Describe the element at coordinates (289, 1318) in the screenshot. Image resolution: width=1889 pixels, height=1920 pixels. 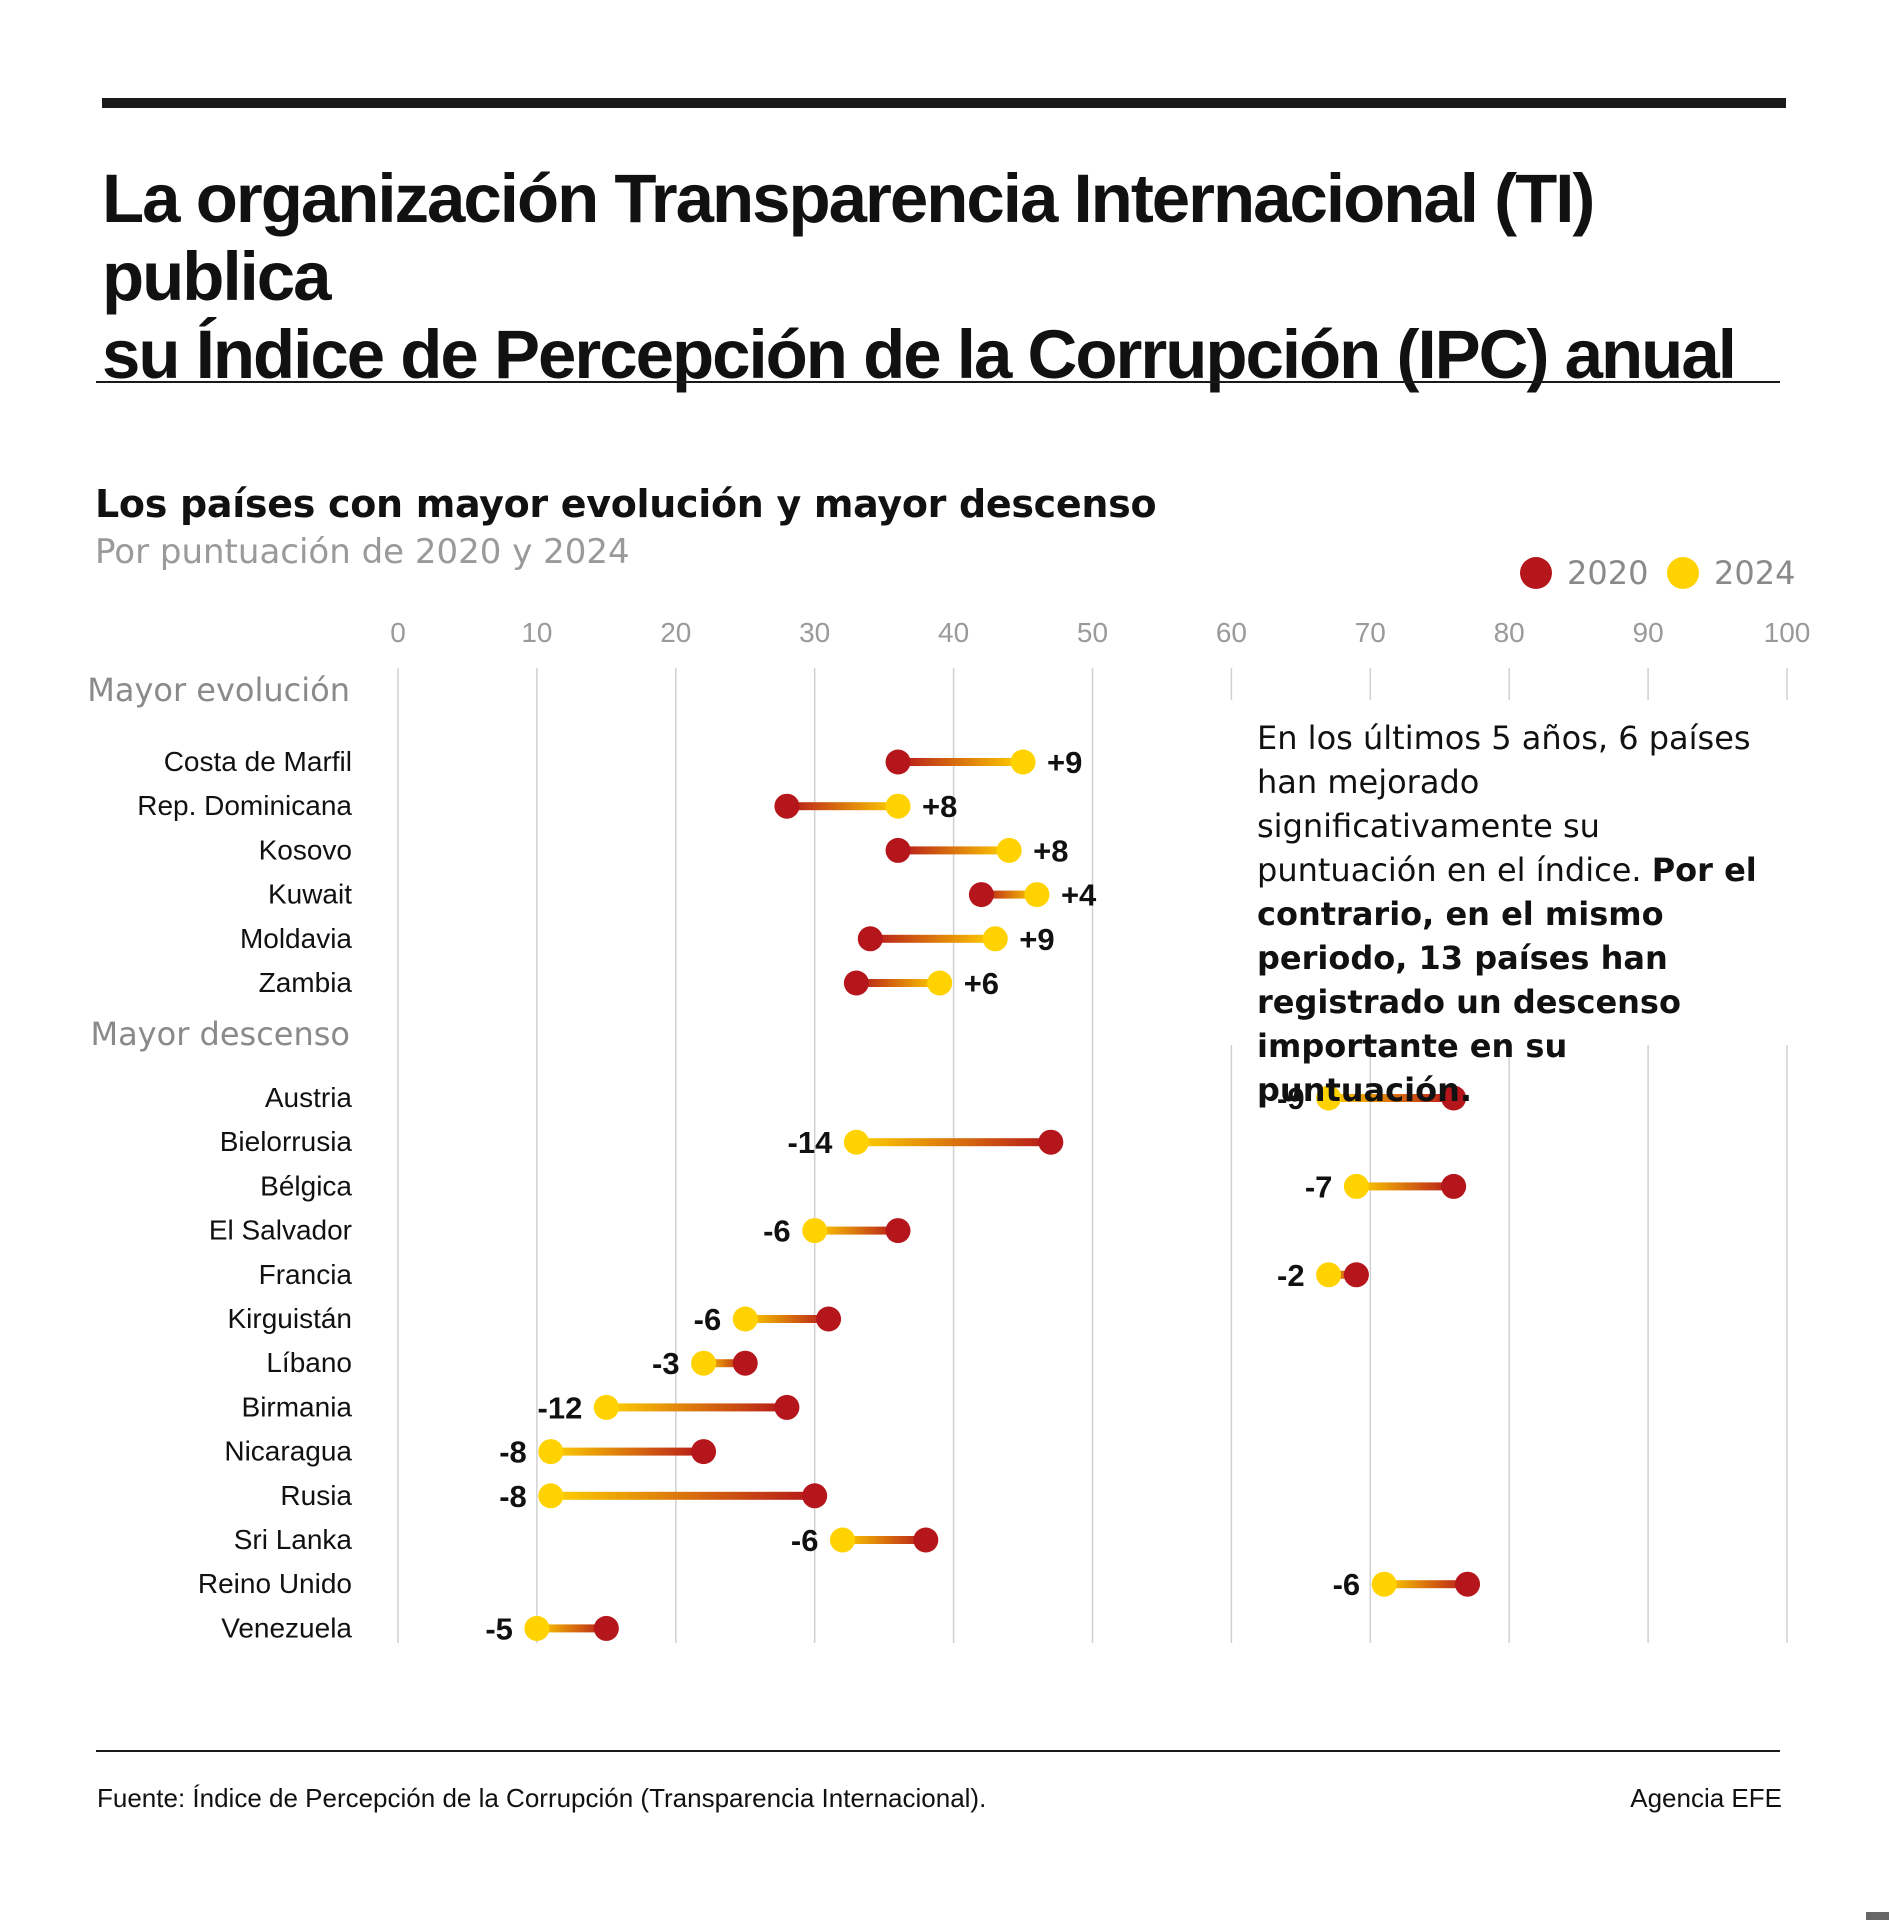
I see `country-label-kirguist-n: Kirguistán` at that location.